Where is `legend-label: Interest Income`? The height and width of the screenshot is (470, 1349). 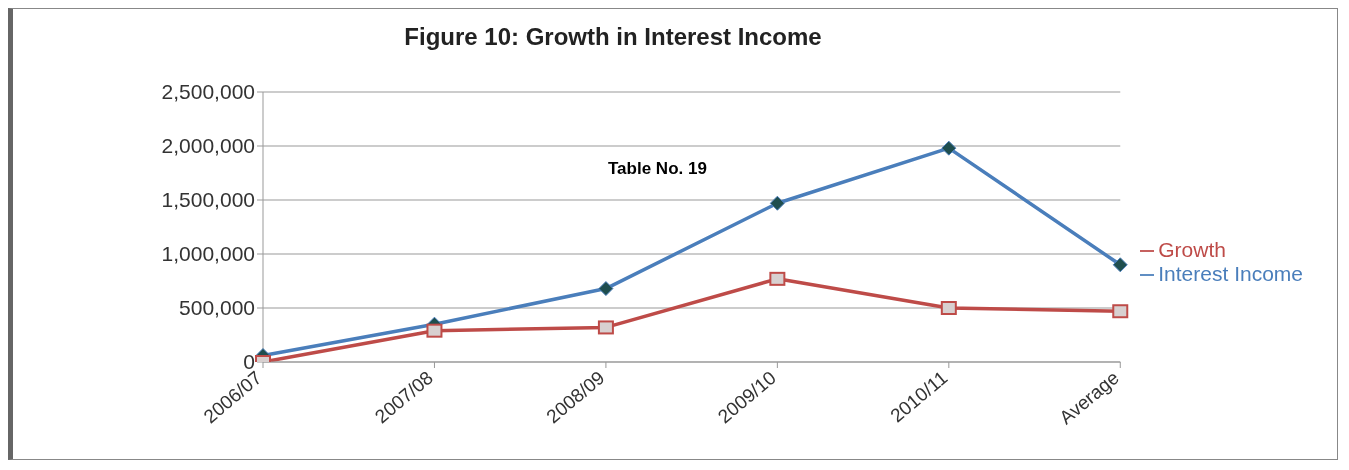
legend-label: Interest Income is located at coordinates (1230, 273).